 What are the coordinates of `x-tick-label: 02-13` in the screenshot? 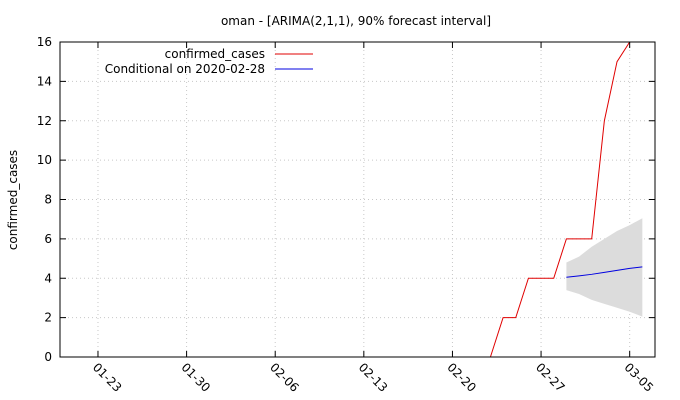 It's located at (373, 377).